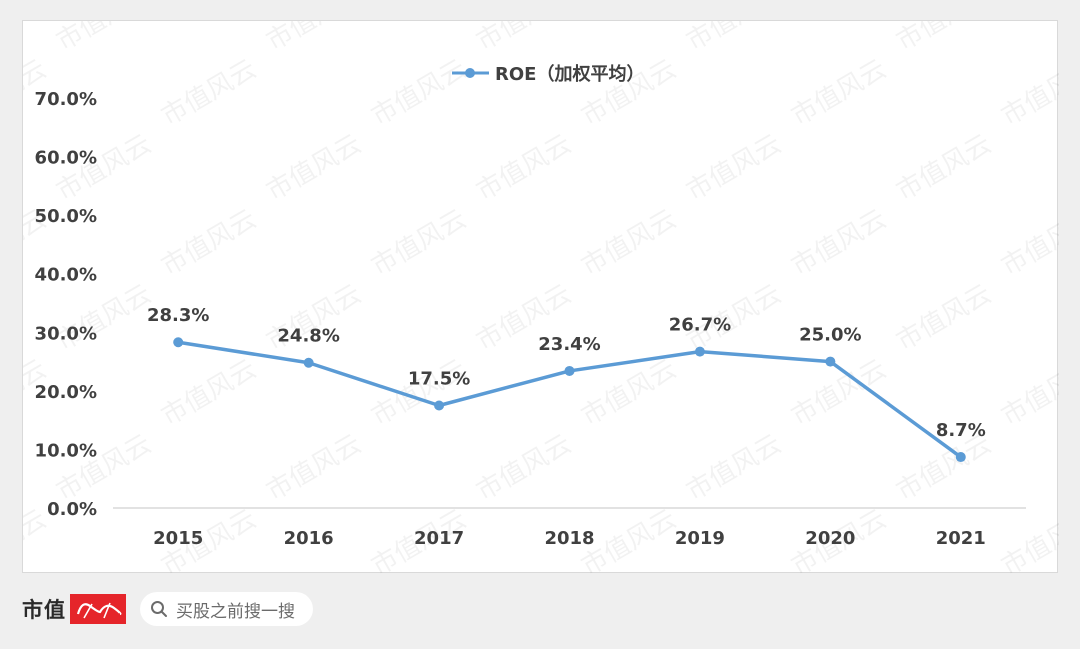 This screenshot has height=649, width=1080. I want to click on chart-legend: ROE（加权平均）, so click(548, 74).